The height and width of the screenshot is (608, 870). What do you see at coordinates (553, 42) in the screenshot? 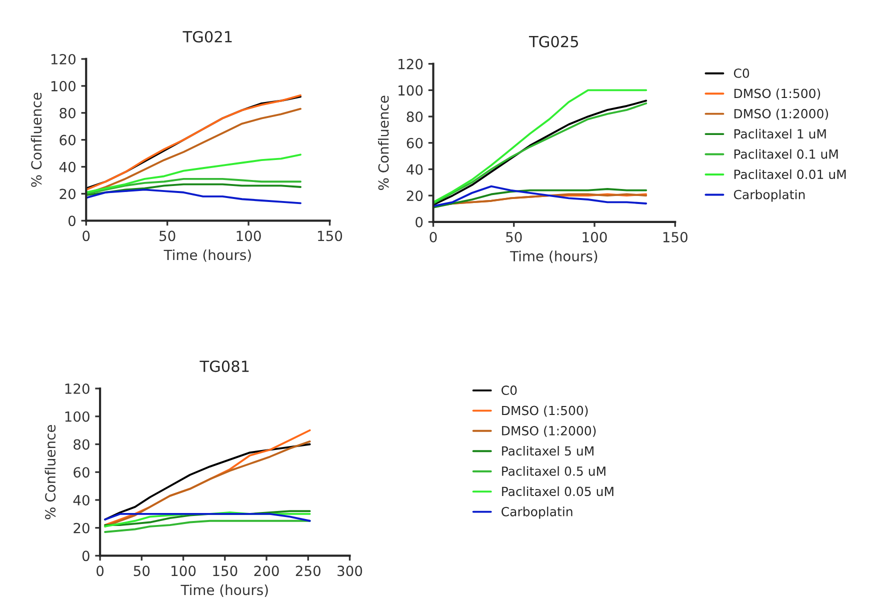
I see `chart-title: TG025` at bounding box center [553, 42].